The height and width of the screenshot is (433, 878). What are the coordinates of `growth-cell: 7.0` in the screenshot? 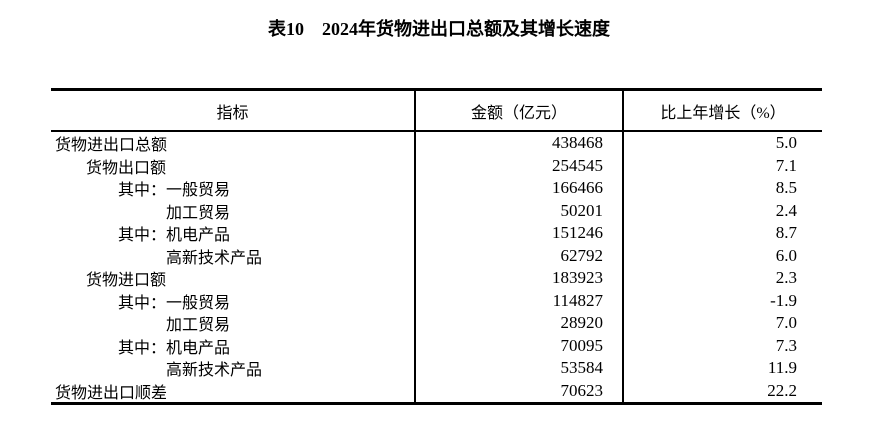 It's located at (722, 323).